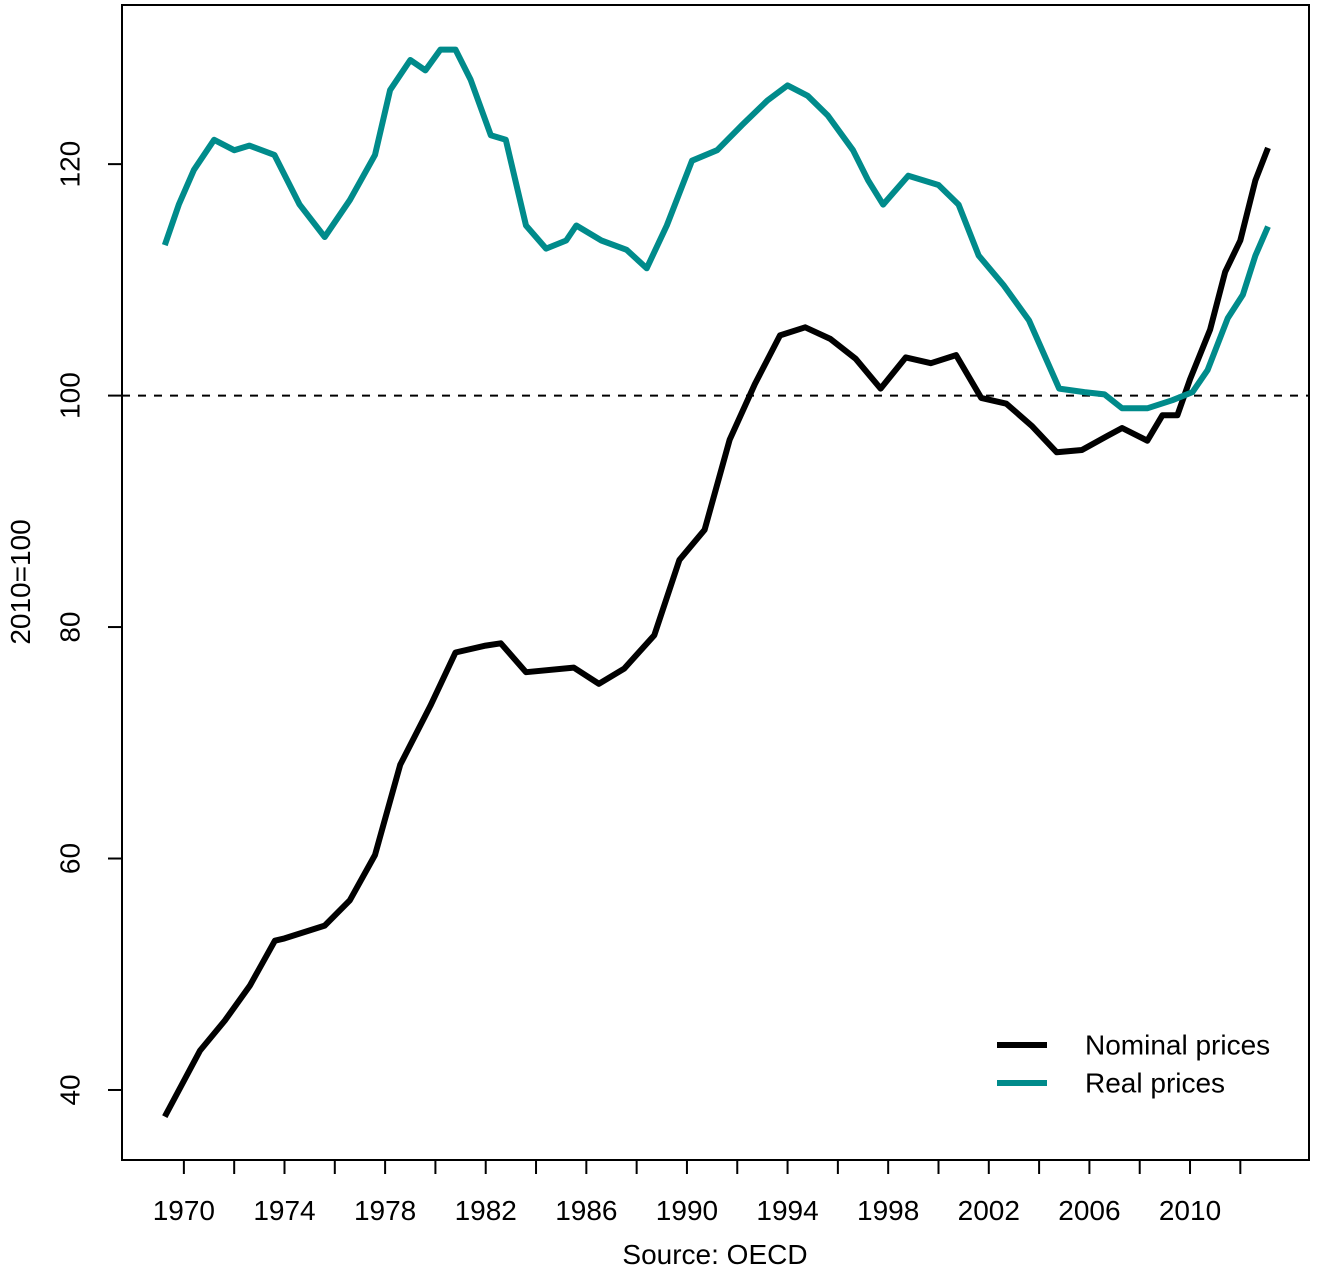 The image size is (1320, 1279). Describe the element at coordinates (586, 1210) in the screenshot. I see `x-tick-label: 1986` at that location.